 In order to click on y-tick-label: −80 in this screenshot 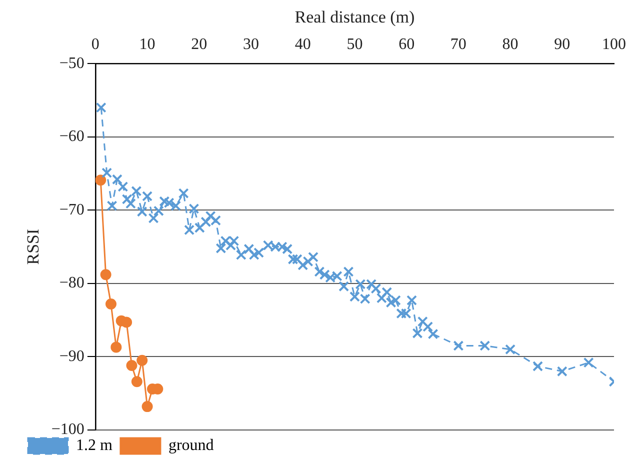, I will do `click(71, 283)`.